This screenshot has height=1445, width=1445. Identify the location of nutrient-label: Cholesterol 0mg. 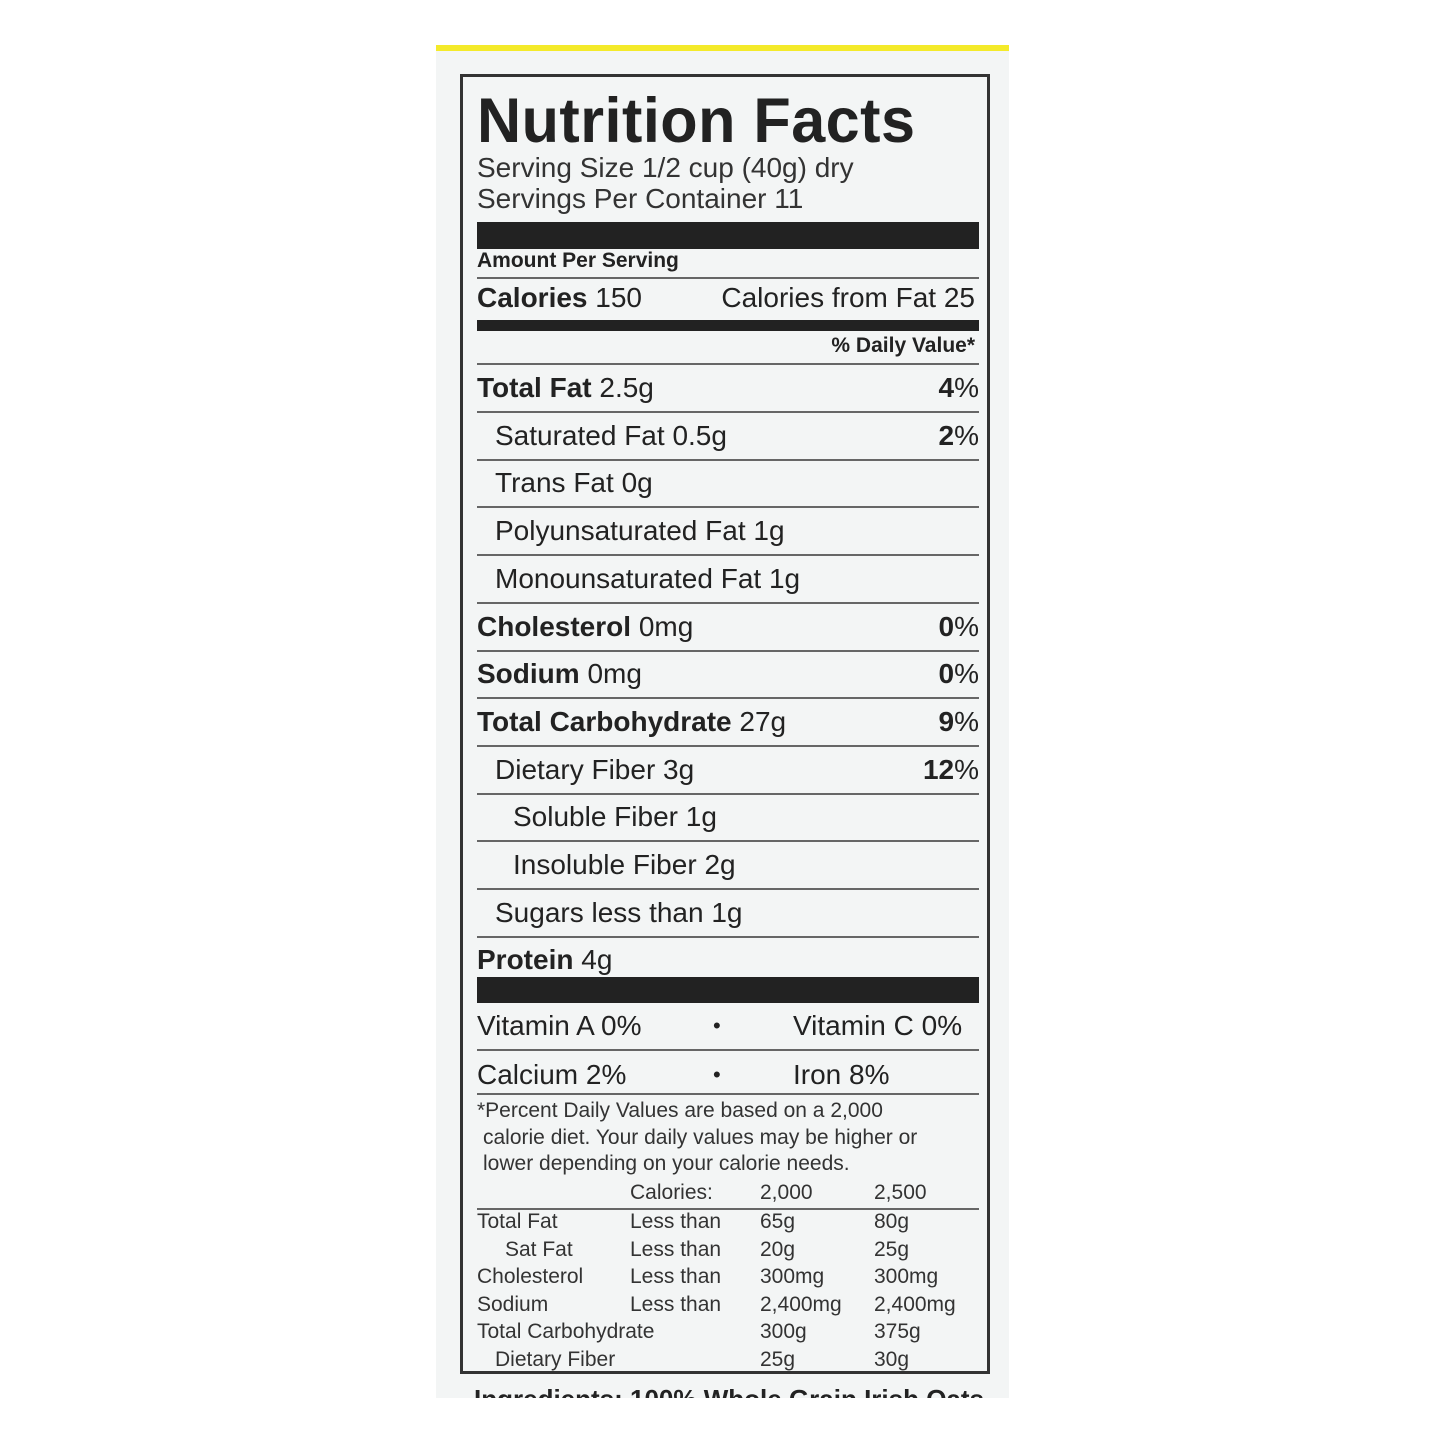
(585, 627).